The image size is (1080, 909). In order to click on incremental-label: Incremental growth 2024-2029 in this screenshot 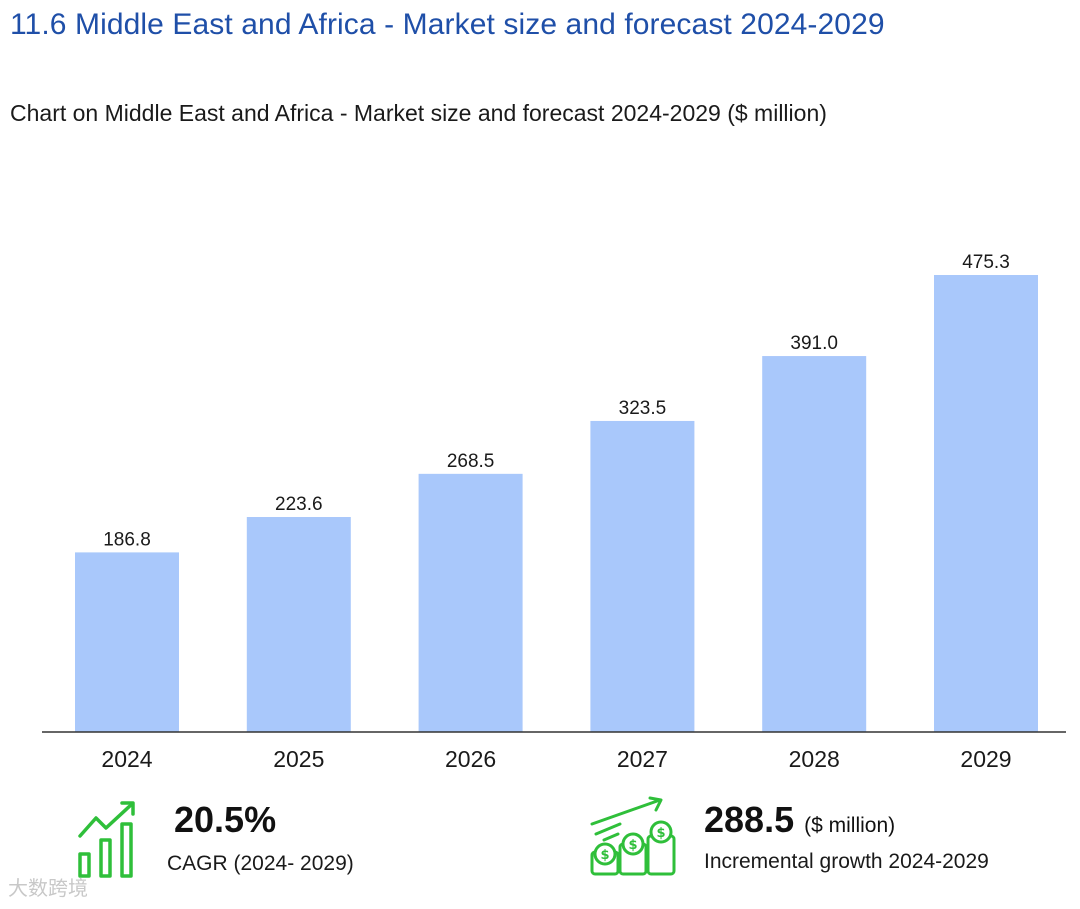, I will do `click(846, 861)`.